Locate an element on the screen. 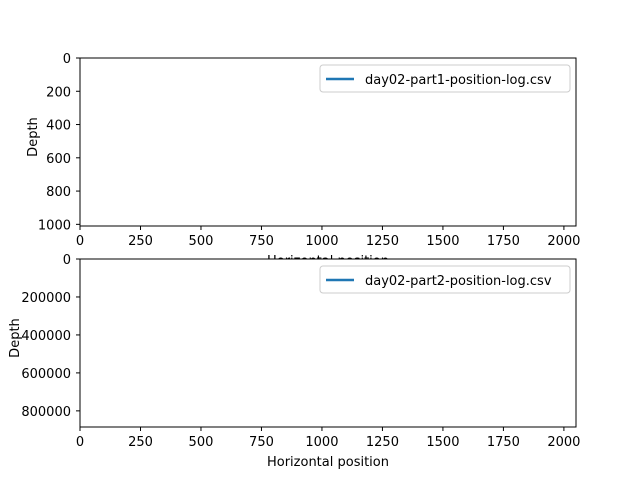  y-tick-label: 400000 is located at coordinates (46, 336).